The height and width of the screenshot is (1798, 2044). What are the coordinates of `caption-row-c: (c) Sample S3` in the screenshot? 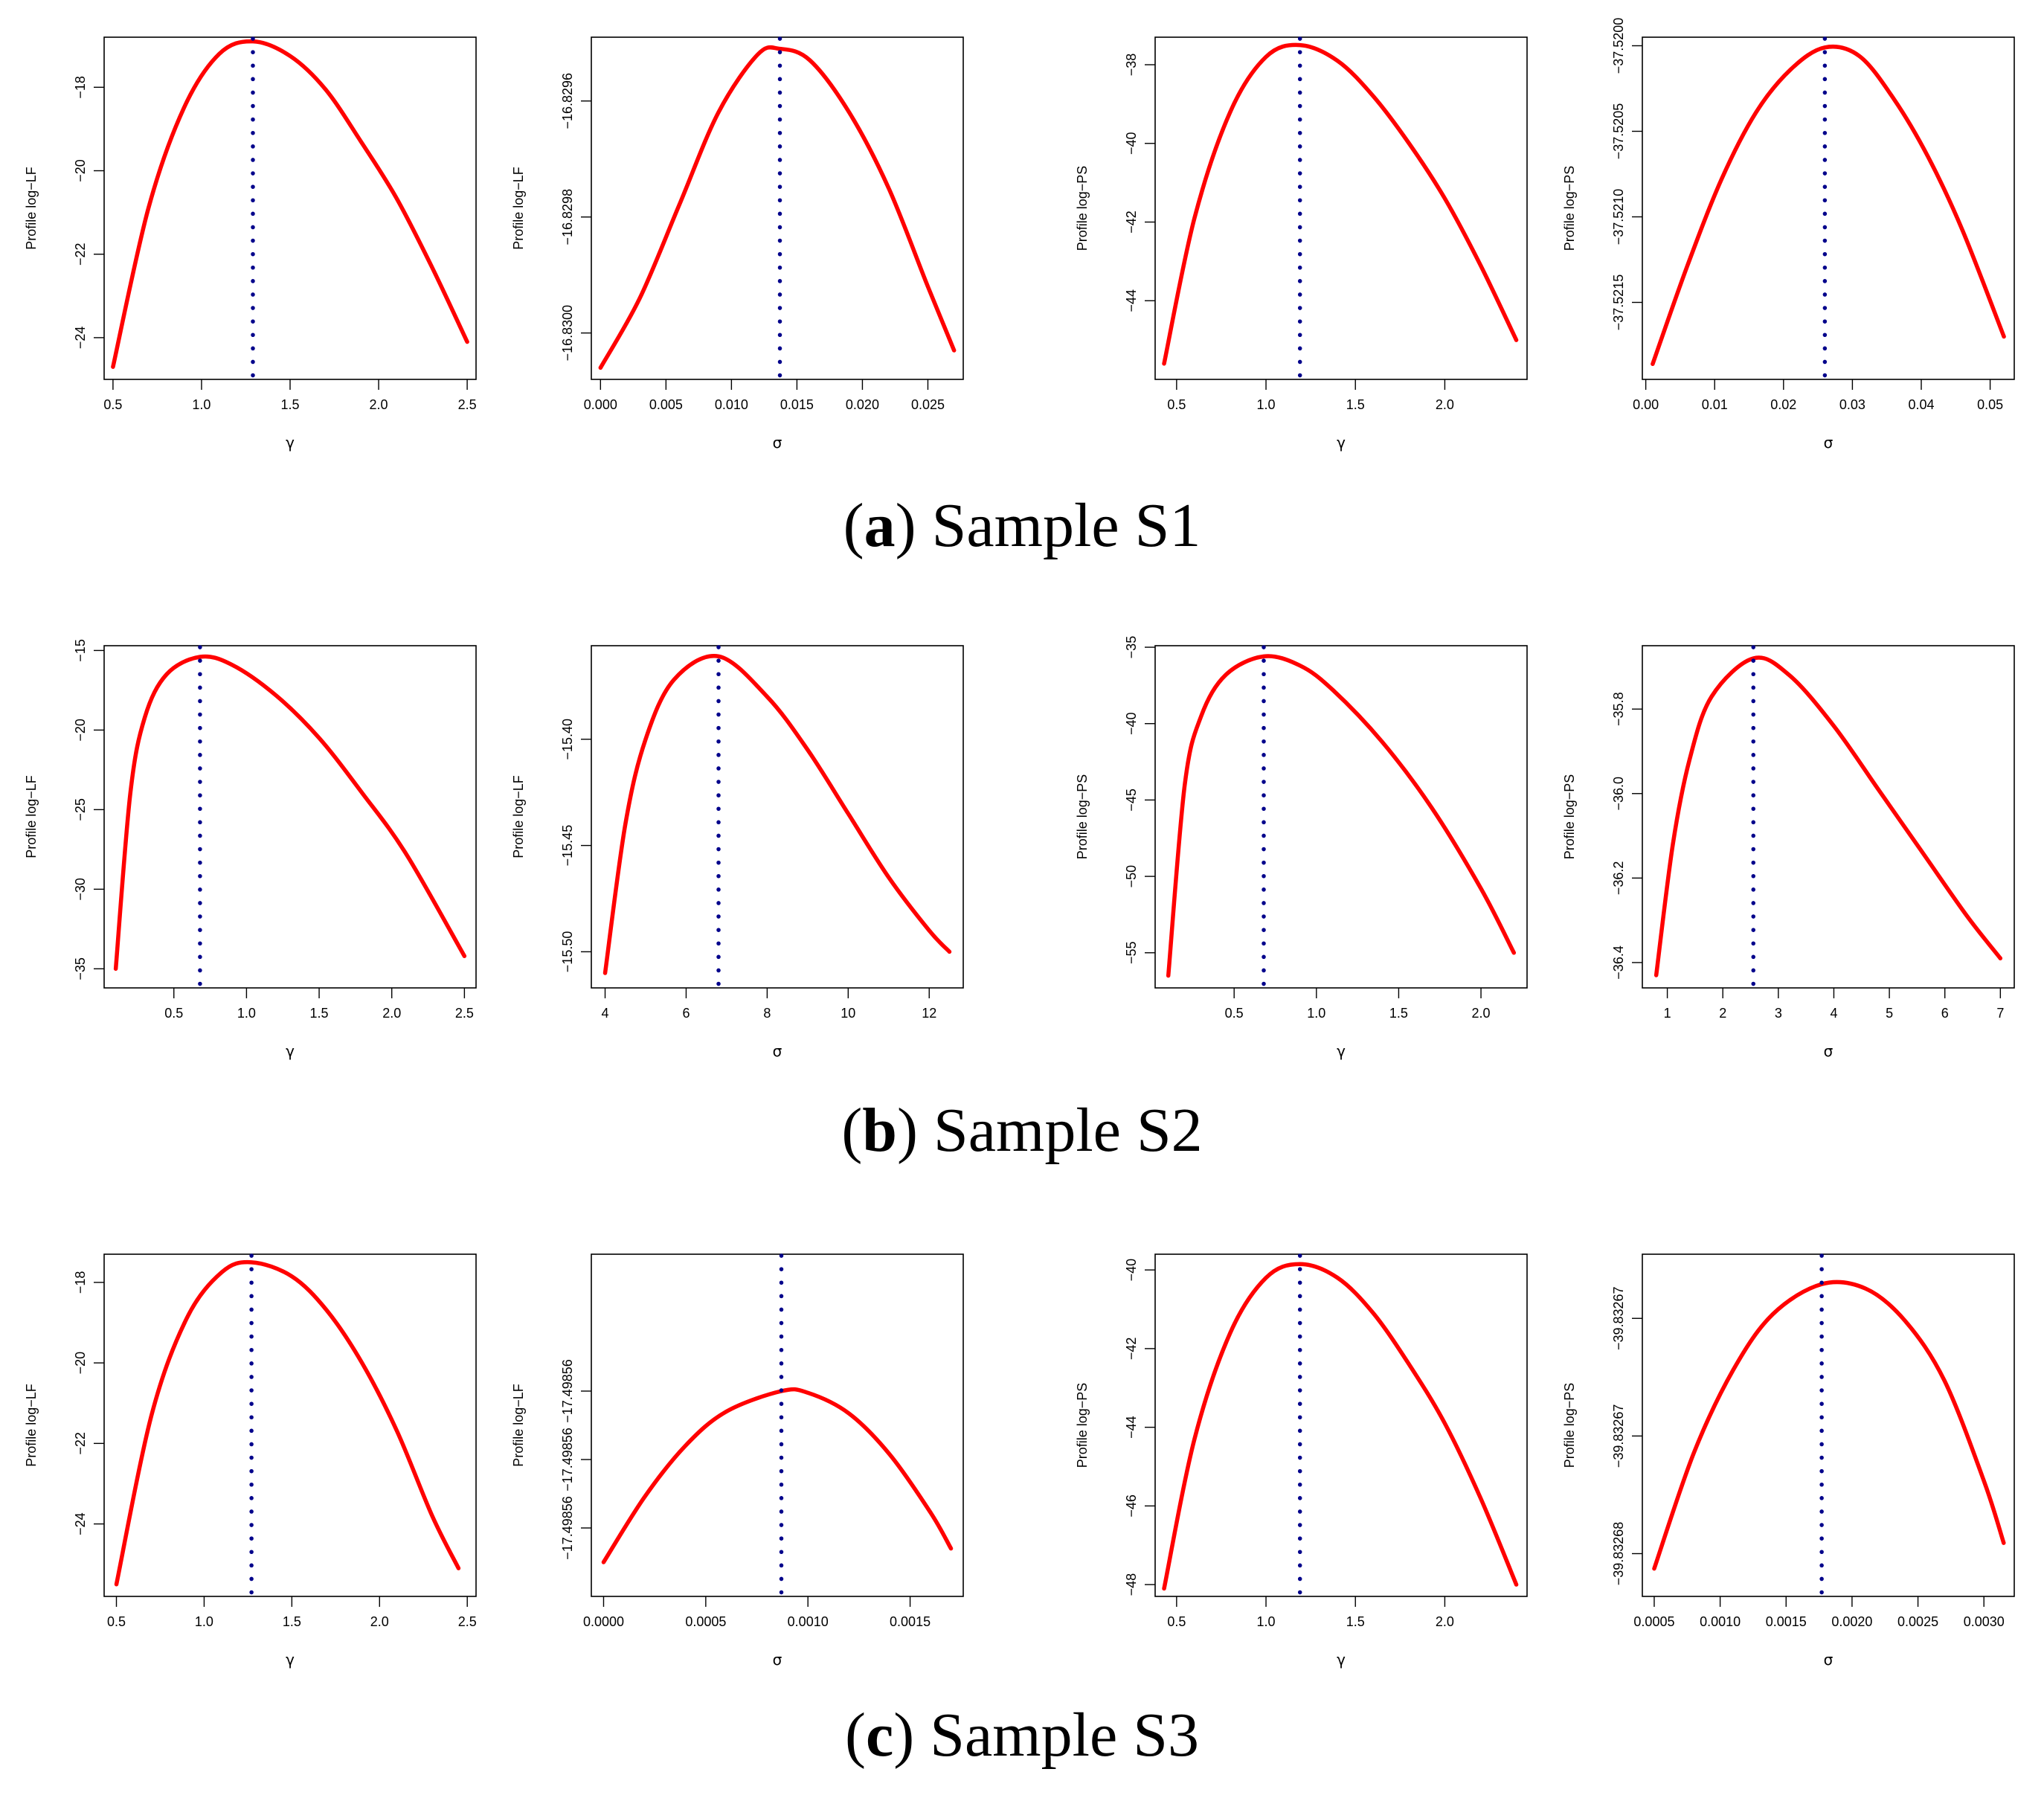 It's located at (1022, 1736).